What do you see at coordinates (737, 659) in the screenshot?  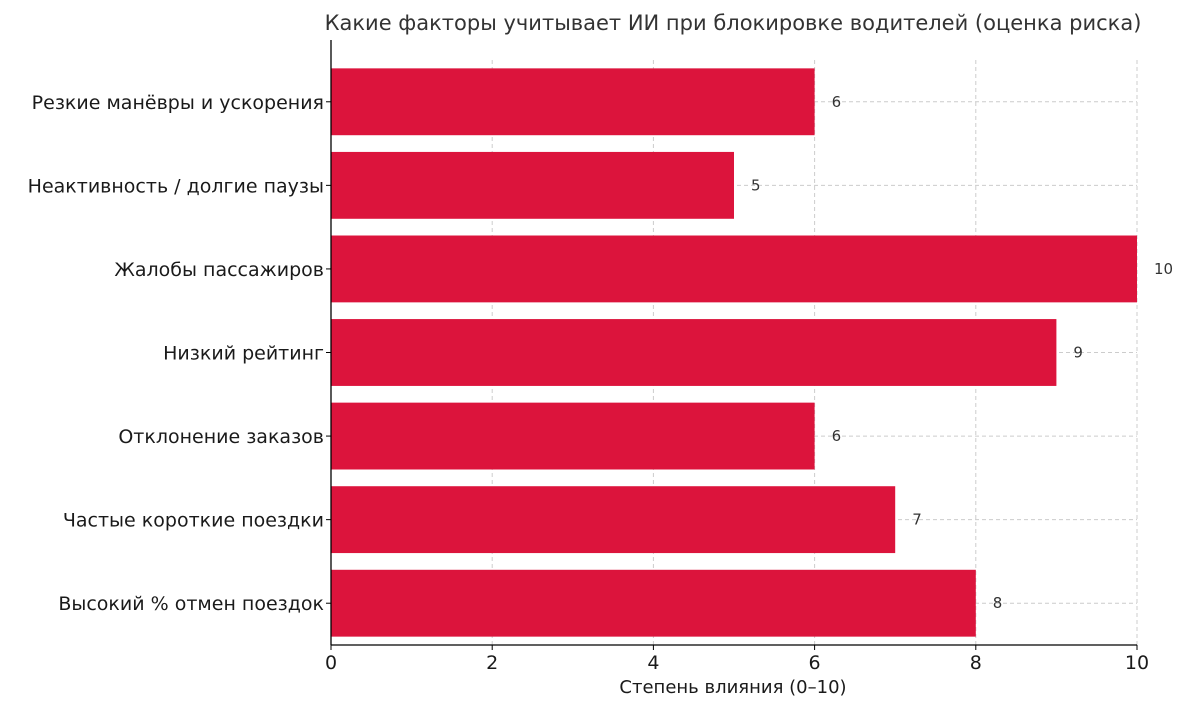 I see `x-ticks: 0 2 4 6 8 10` at bounding box center [737, 659].